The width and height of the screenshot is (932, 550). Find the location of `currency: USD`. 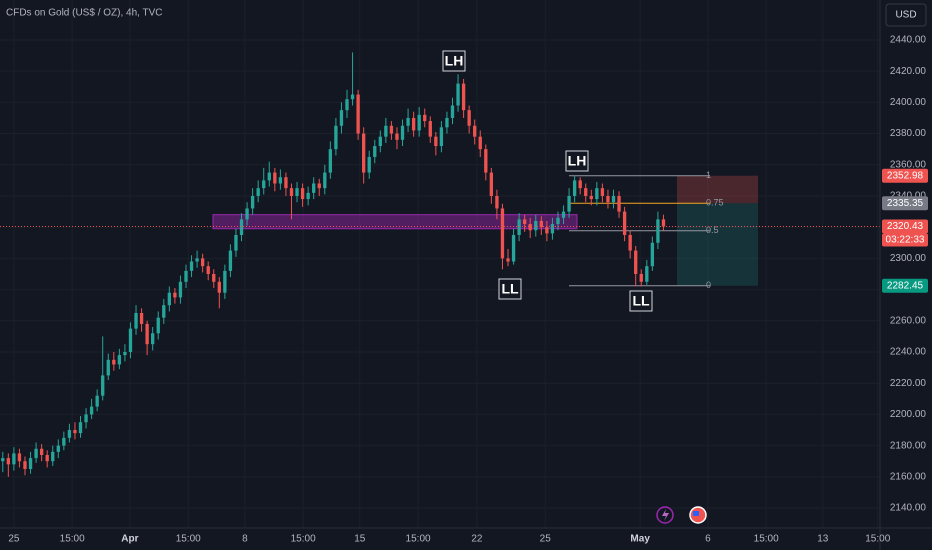

currency: USD is located at coordinates (905, 15).